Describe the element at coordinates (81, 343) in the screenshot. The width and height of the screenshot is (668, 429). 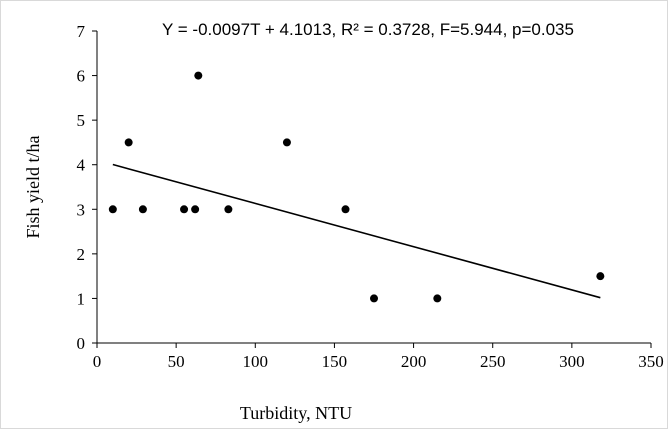
I see `y-tick-label: 0` at that location.